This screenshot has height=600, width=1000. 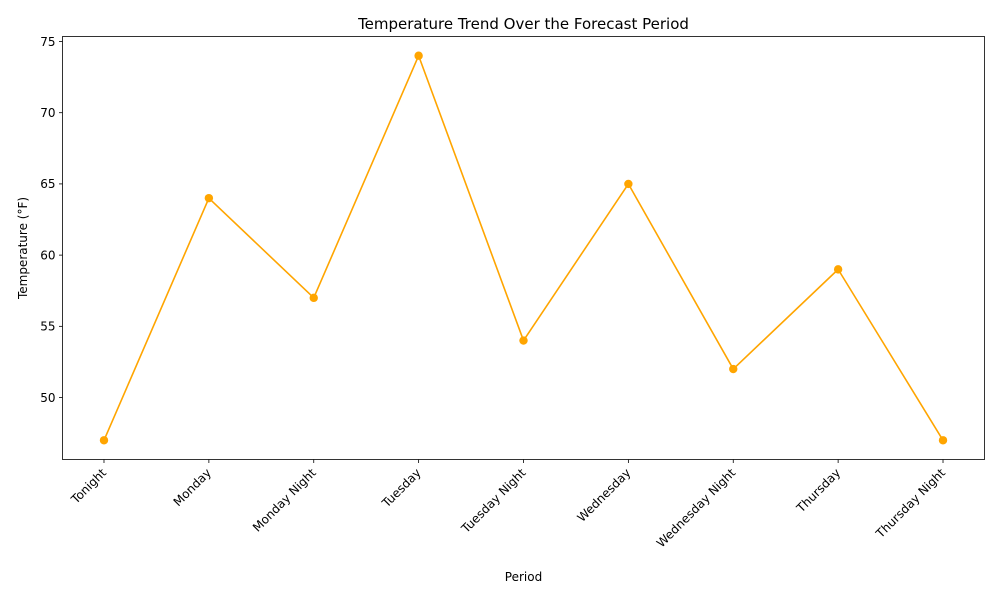 What do you see at coordinates (51, 220) in the screenshot?
I see `y-axis-ticks: 50 55 60 65 70 75` at bounding box center [51, 220].